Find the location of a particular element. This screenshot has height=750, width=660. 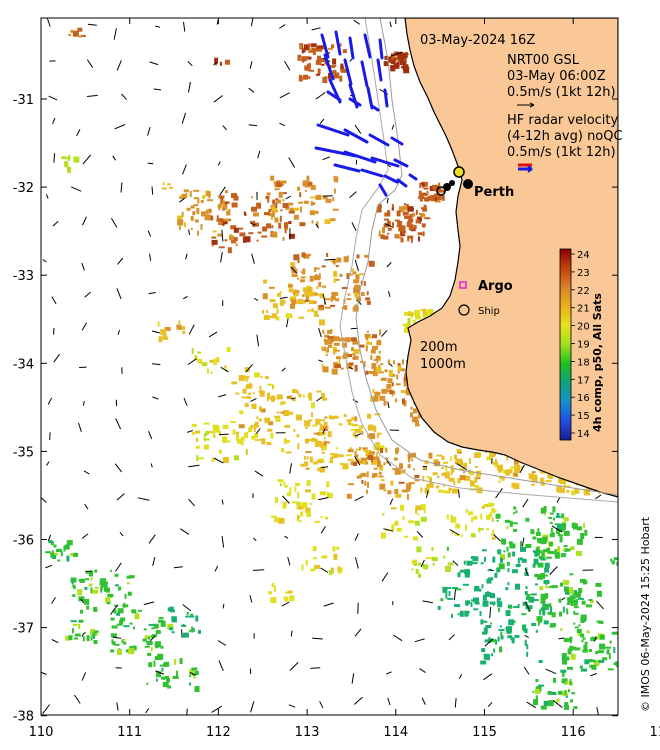

colorbar is located at coordinates (565, 344).